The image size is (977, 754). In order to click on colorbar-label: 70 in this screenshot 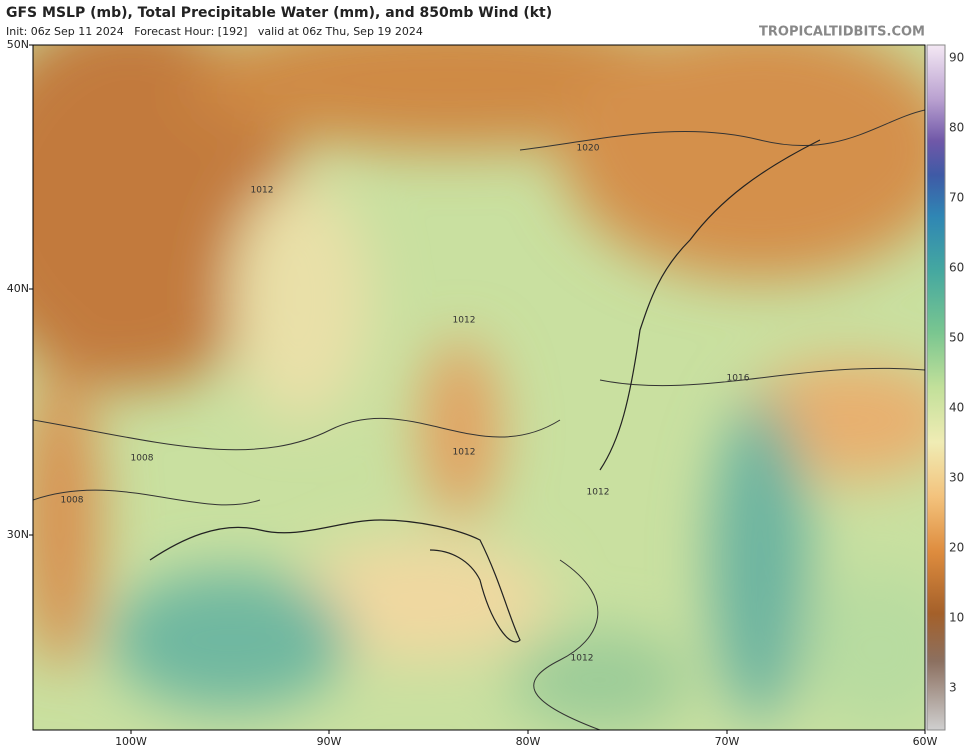, I will do `click(956, 198)`.